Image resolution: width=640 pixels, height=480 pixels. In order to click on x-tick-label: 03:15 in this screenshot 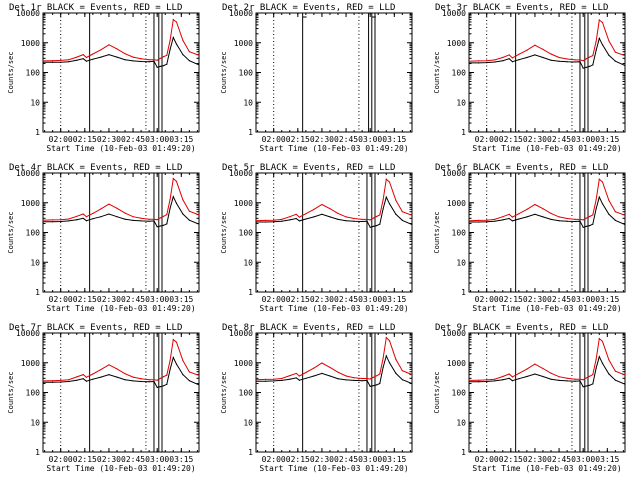, I will do `click(181, 139)`.